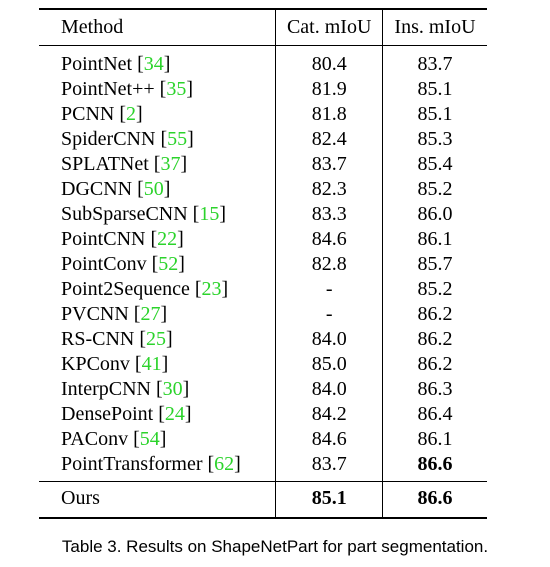 The image size is (550, 567). I want to click on cat-miou-cell: 84.2, so click(329, 414).